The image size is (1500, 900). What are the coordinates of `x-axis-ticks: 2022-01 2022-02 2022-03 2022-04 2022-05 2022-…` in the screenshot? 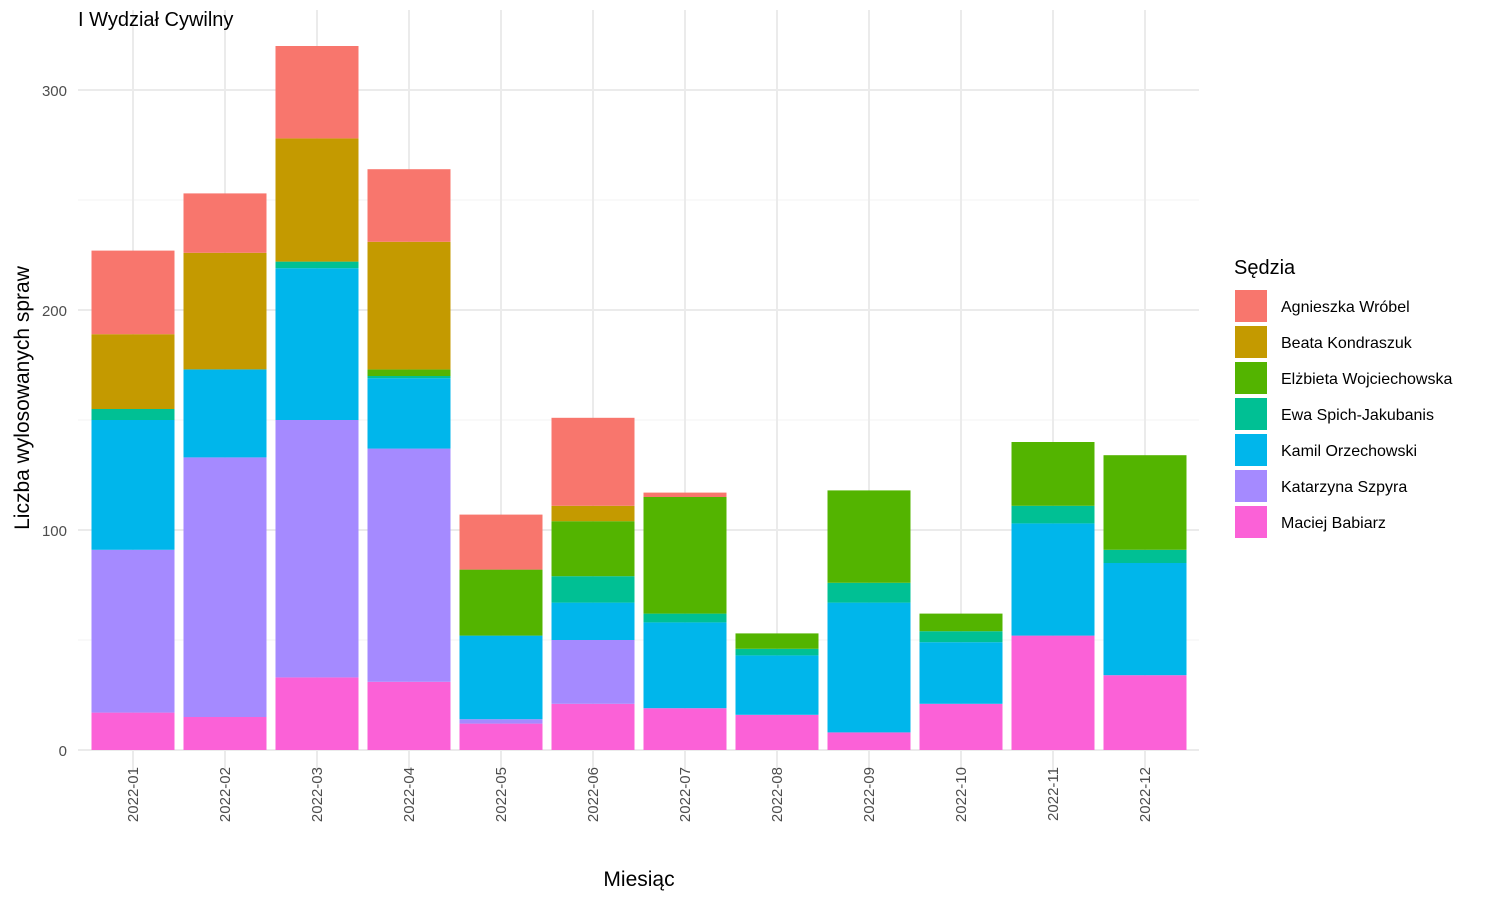 It's located at (639, 794).